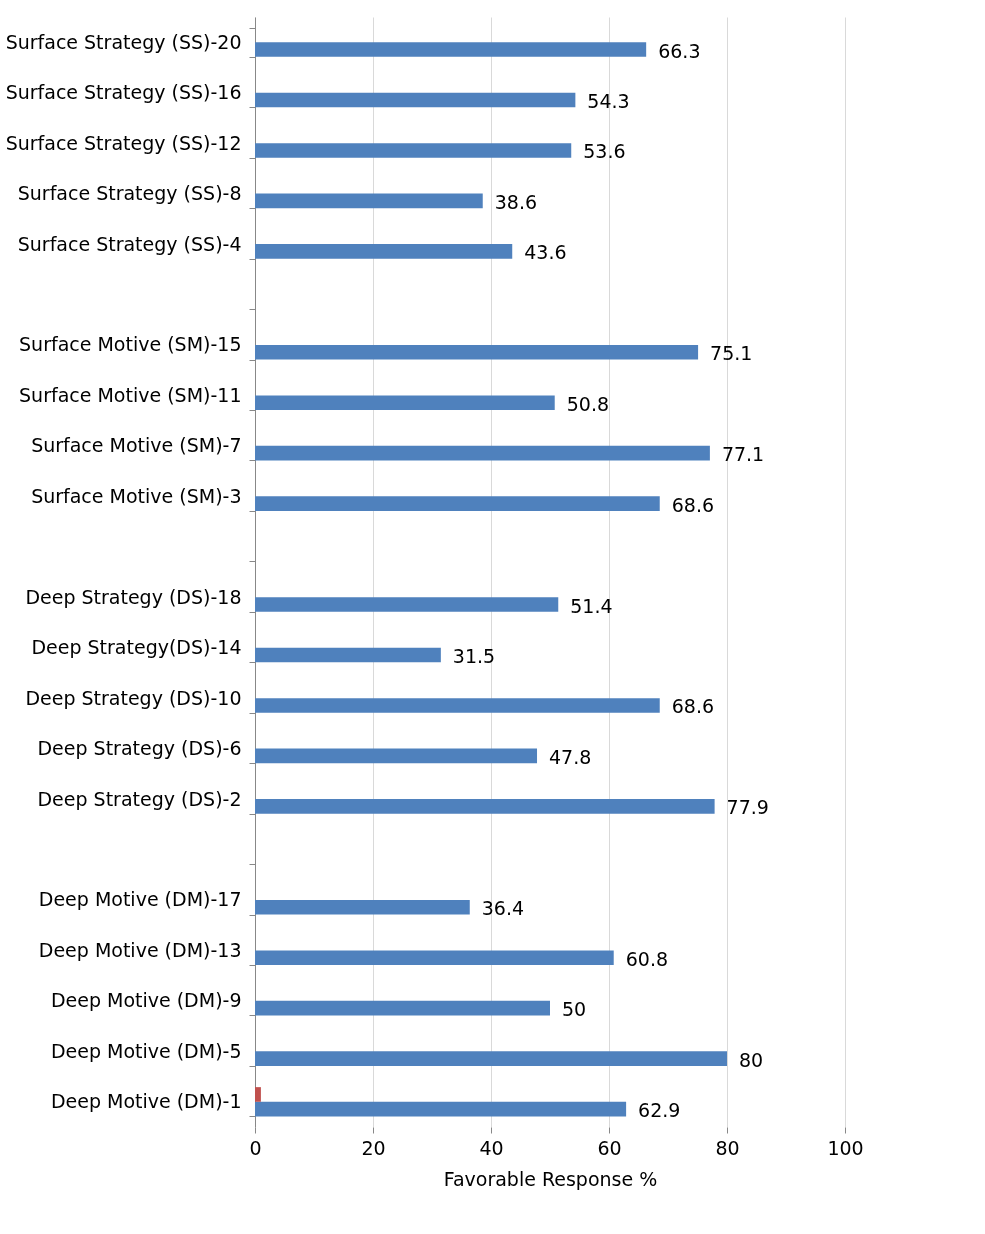 The image size is (985, 1234). What do you see at coordinates (133, 596) in the screenshot?
I see `y-tick-label: Deep Strategy (DS)-18` at bounding box center [133, 596].